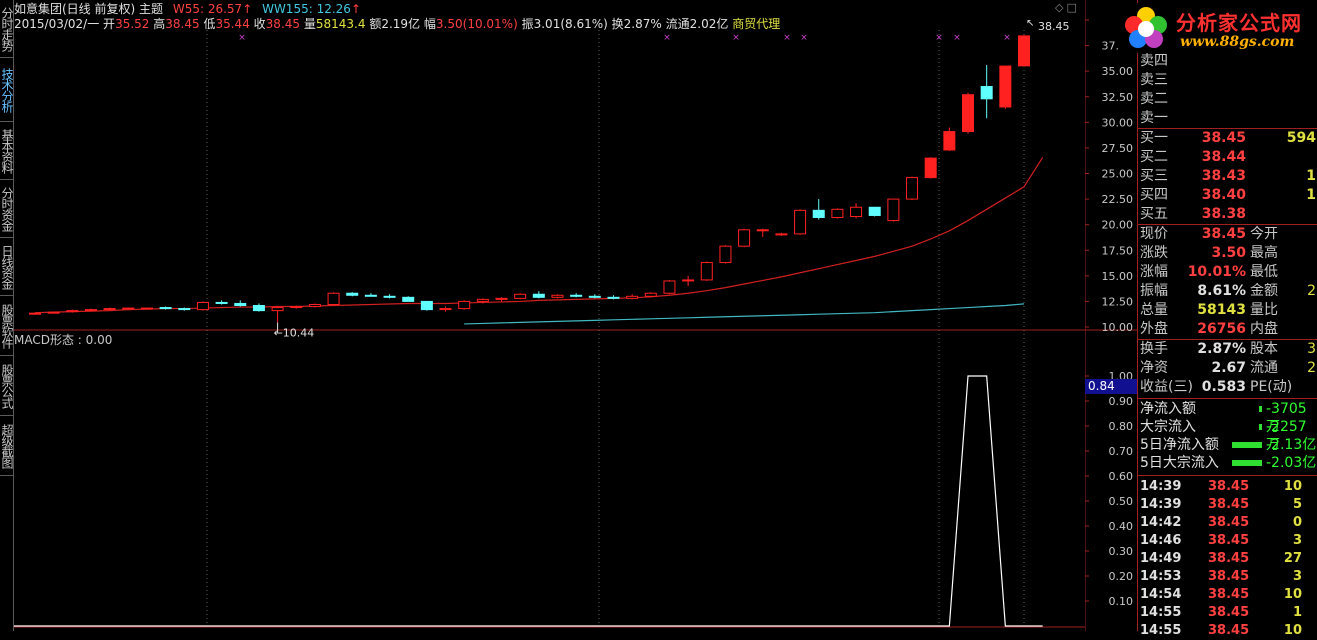 The width and height of the screenshot is (1317, 640). Describe the element at coordinates (1054, 26) in the screenshot. I see `last-price-label: 38.45` at that location.